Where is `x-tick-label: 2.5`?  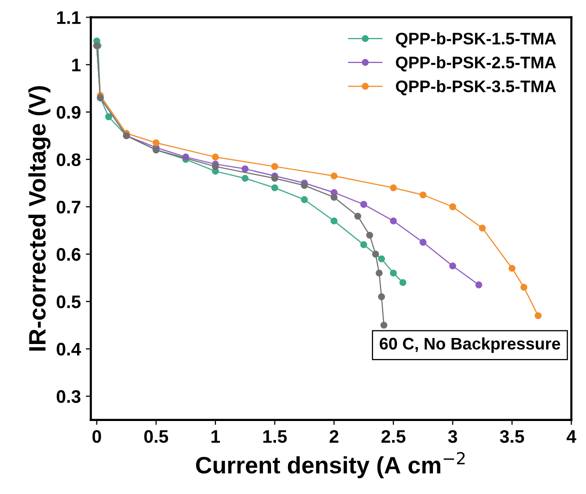
x-tick-label: 2.5 is located at coordinates (393, 436).